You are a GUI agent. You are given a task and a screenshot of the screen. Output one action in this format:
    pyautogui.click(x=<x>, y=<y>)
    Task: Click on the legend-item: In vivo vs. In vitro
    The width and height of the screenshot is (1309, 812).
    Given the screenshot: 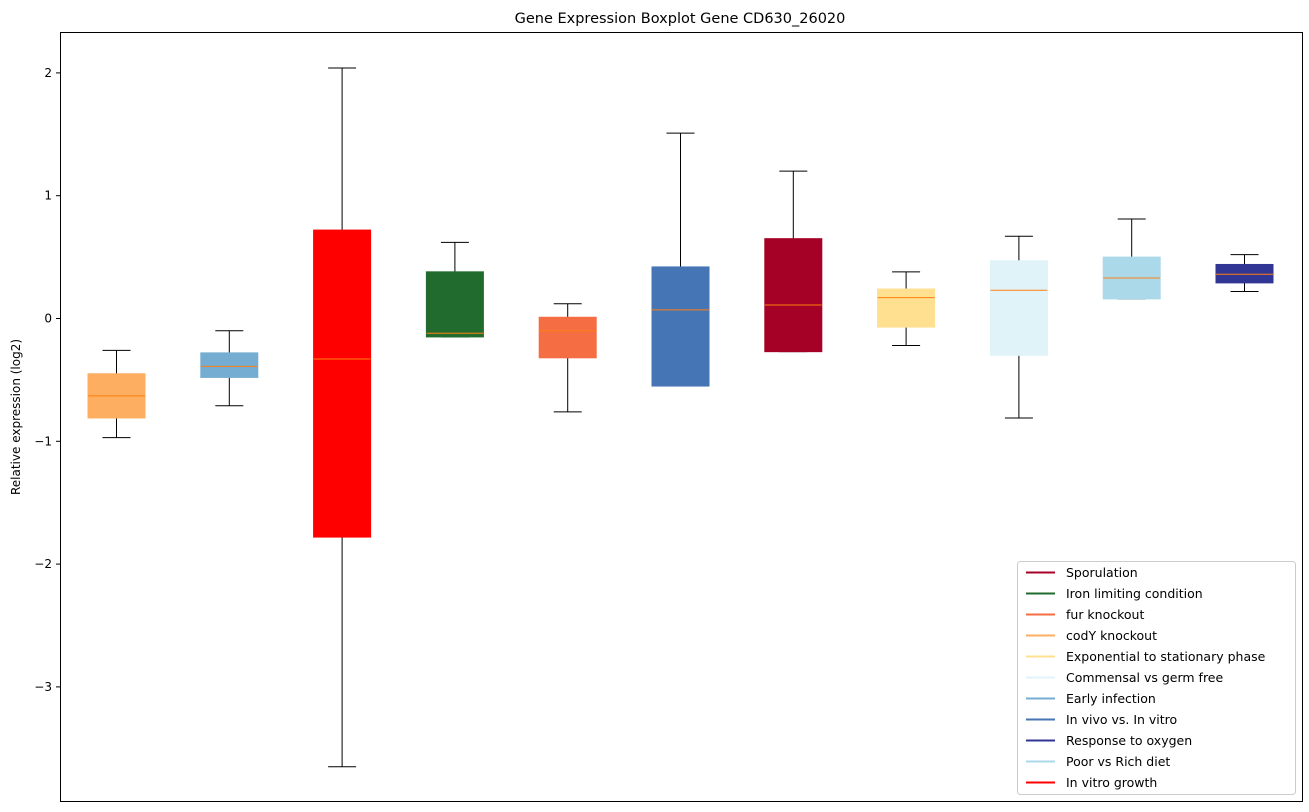 What is the action you would take?
    pyautogui.click(x=1101, y=719)
    